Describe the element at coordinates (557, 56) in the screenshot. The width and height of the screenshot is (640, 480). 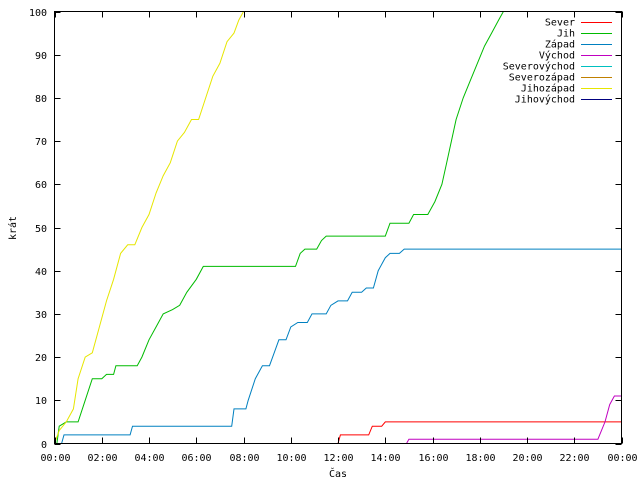
I see `legend-label: Východ` at that location.